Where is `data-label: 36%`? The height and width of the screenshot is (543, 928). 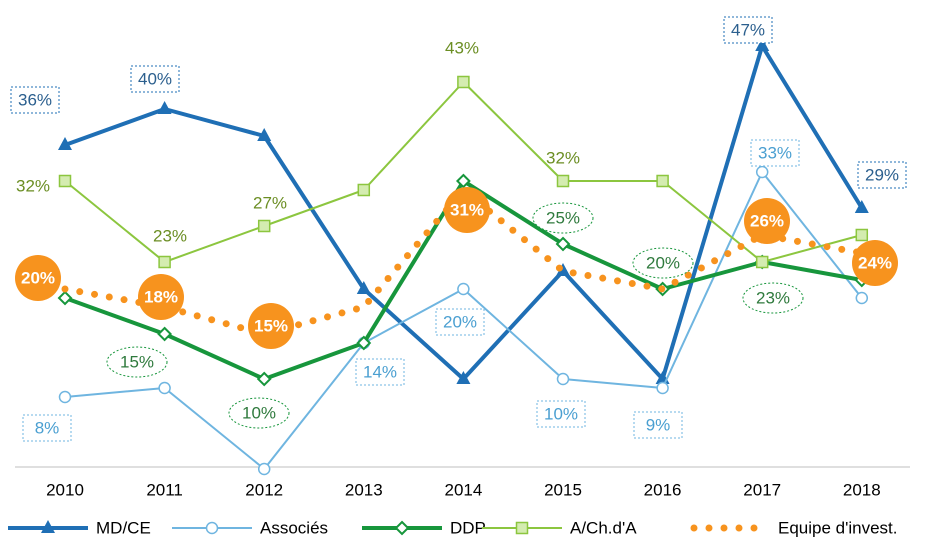 data-label: 36% is located at coordinates (35, 99).